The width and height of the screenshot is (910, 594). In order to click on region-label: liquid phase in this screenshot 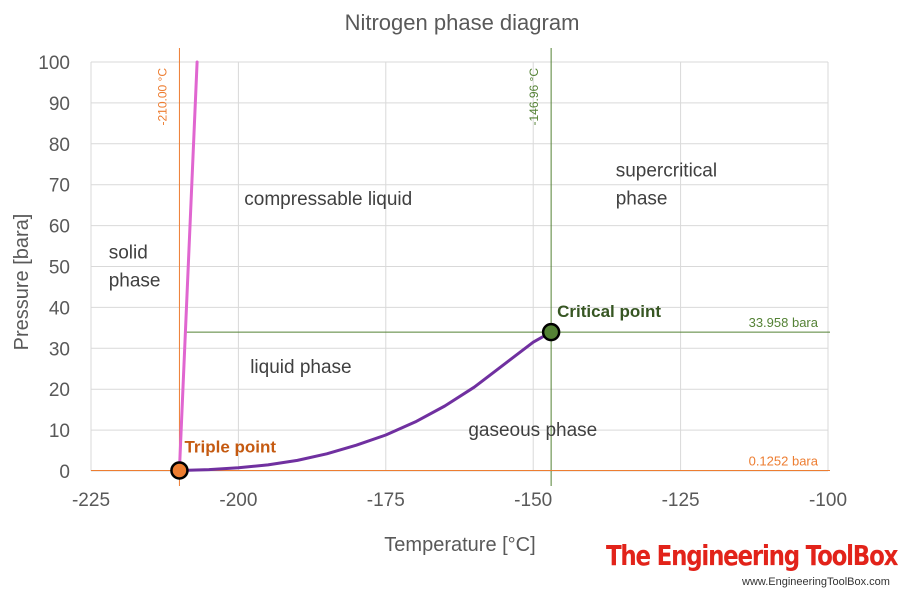, I will do `click(300, 367)`.